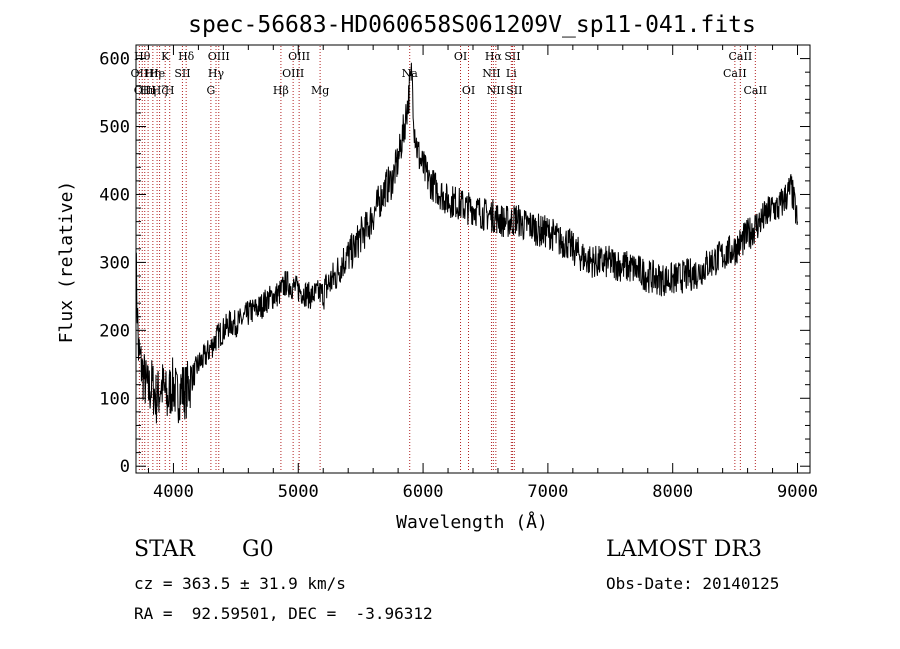 This screenshot has height=649, width=900. I want to click on line-marker-label: Hδ, so click(186, 56).